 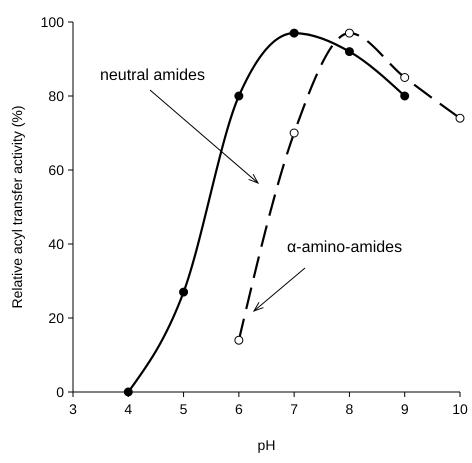 What do you see at coordinates (52, 22) in the screenshot?
I see `y-tick-label: 100` at bounding box center [52, 22].